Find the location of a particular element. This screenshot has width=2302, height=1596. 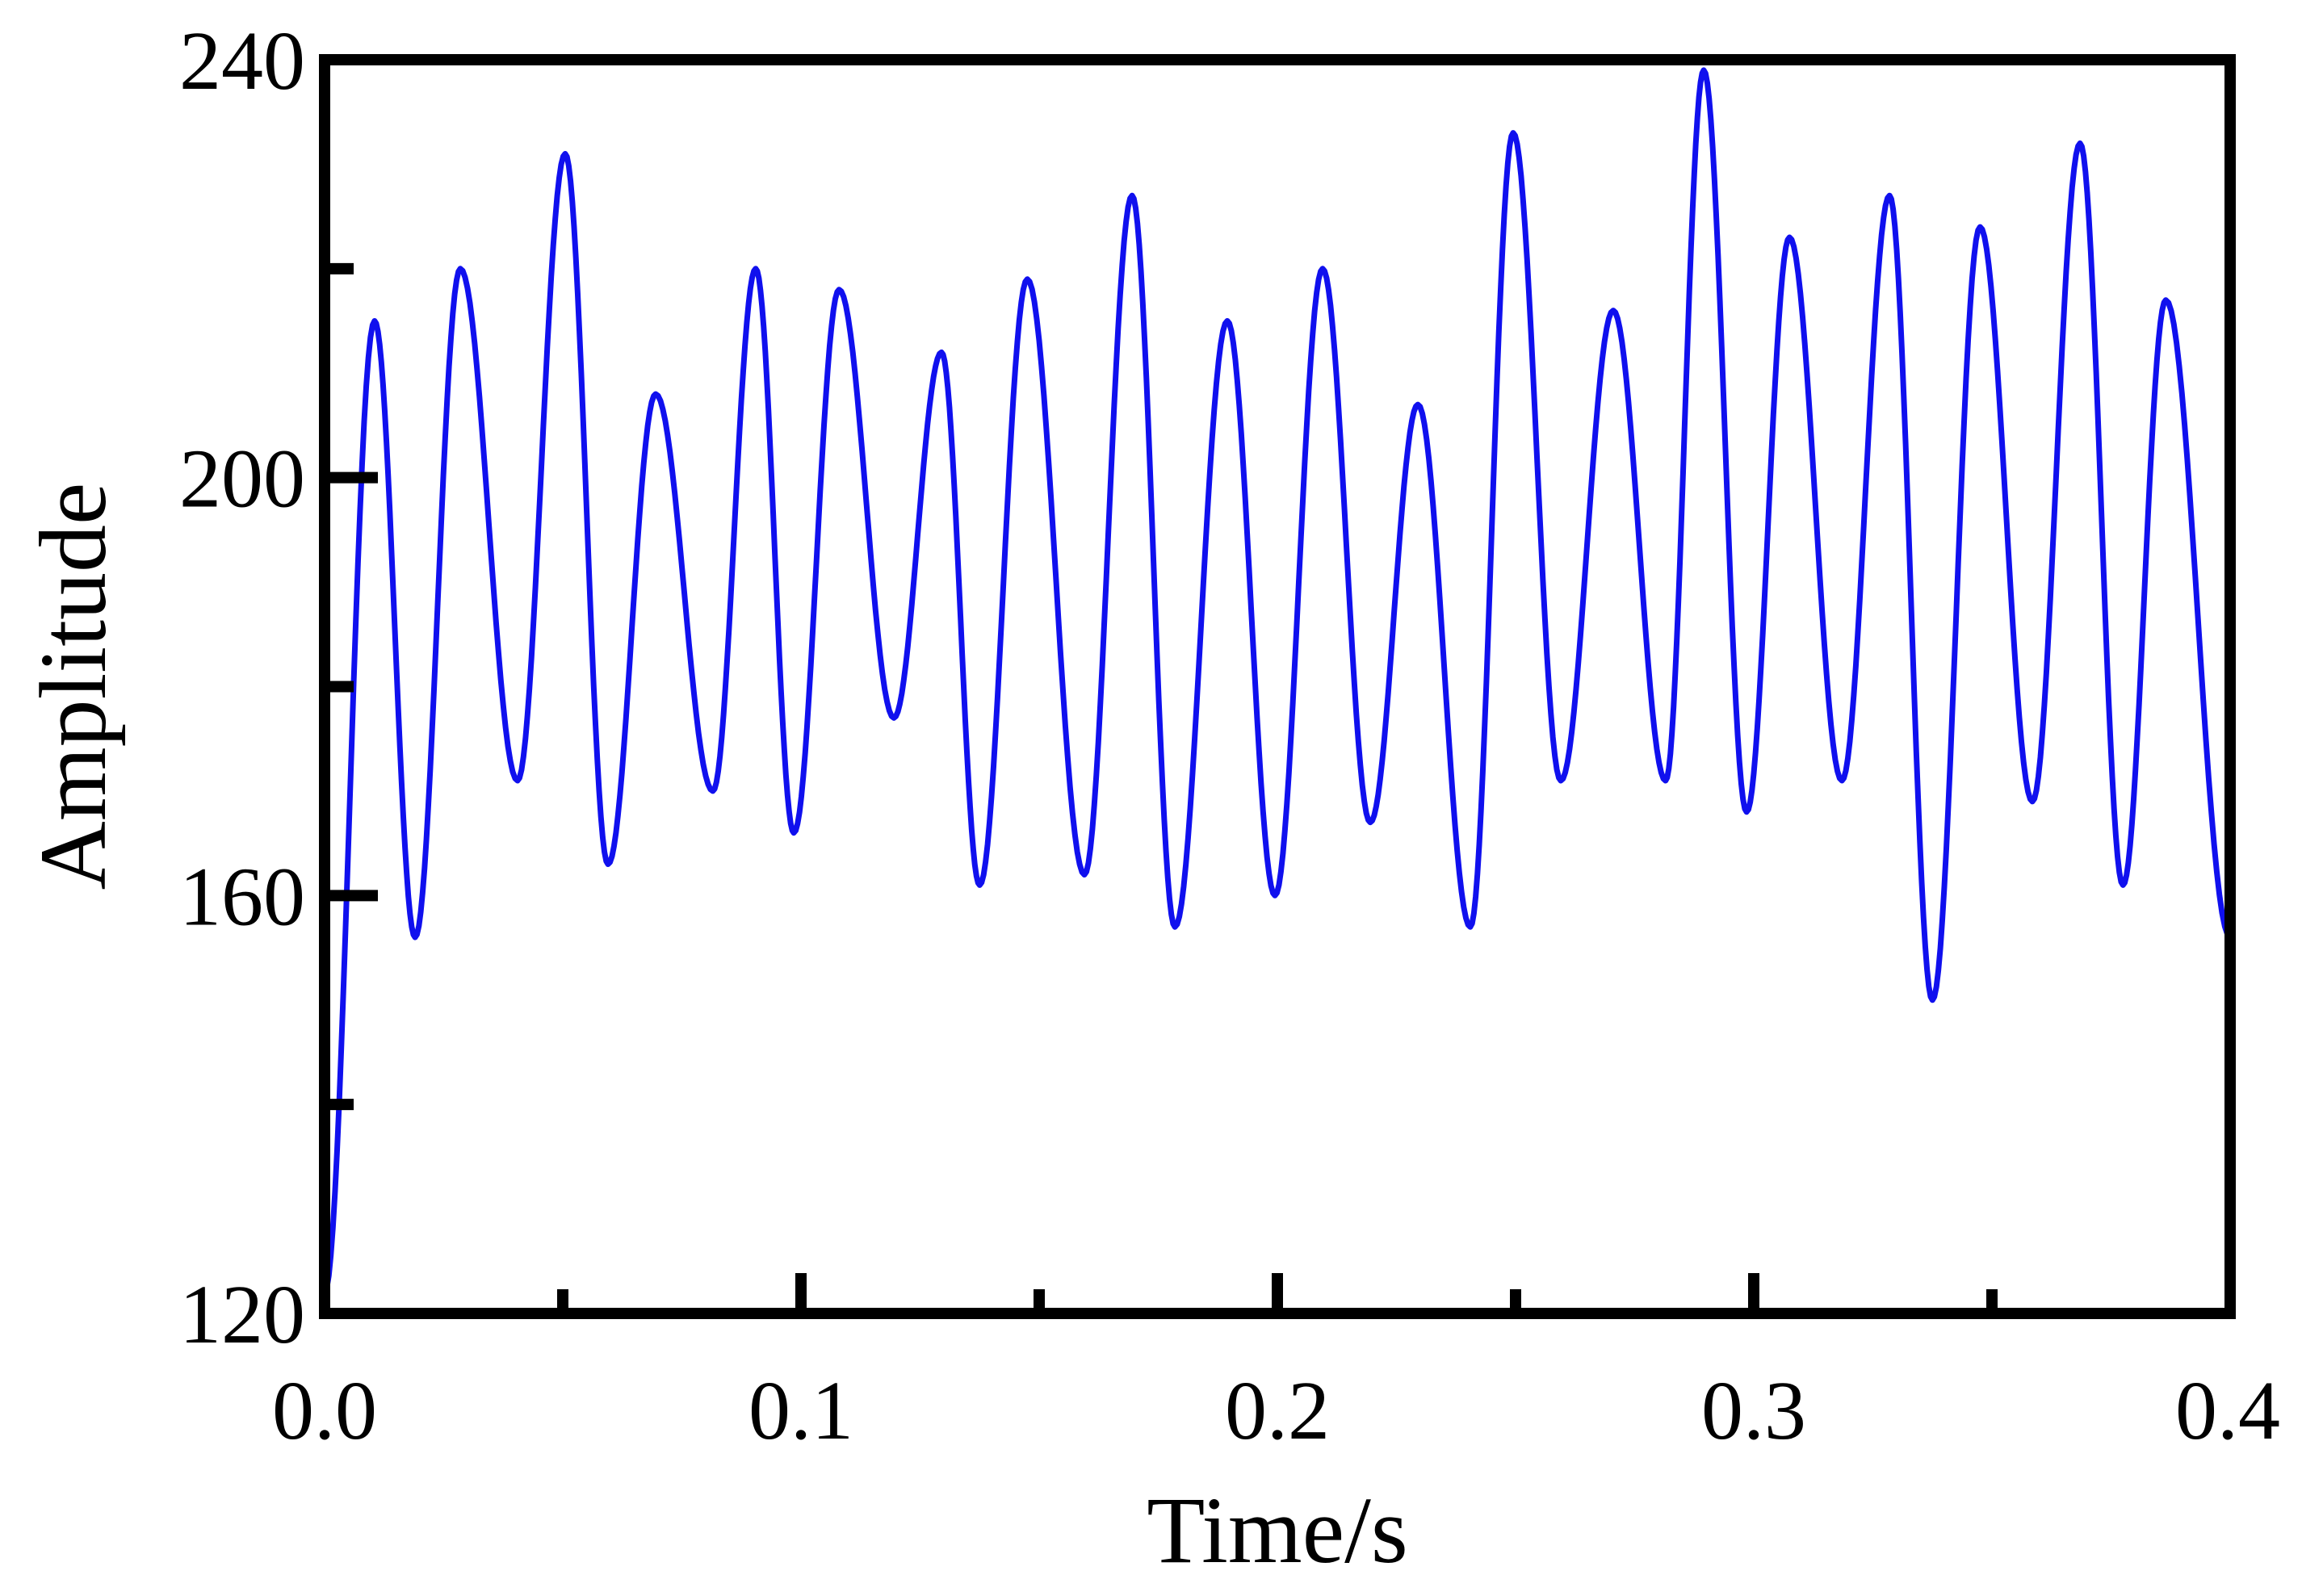

y-tick-label: 200 is located at coordinates (242, 479).